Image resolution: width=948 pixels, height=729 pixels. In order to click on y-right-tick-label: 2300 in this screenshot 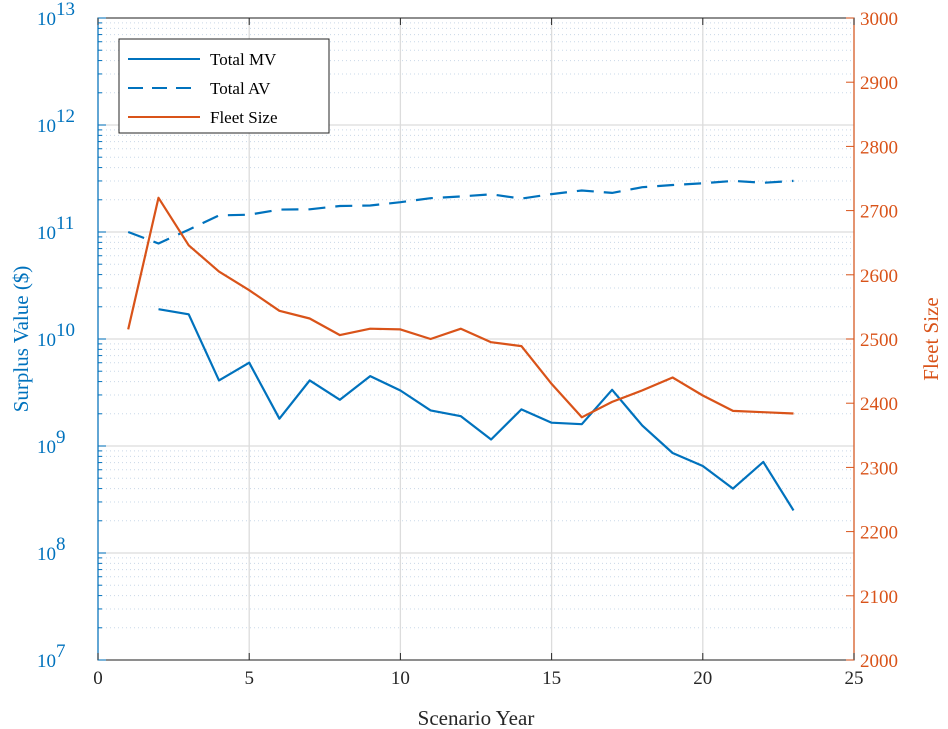, I will do `click(879, 468)`.